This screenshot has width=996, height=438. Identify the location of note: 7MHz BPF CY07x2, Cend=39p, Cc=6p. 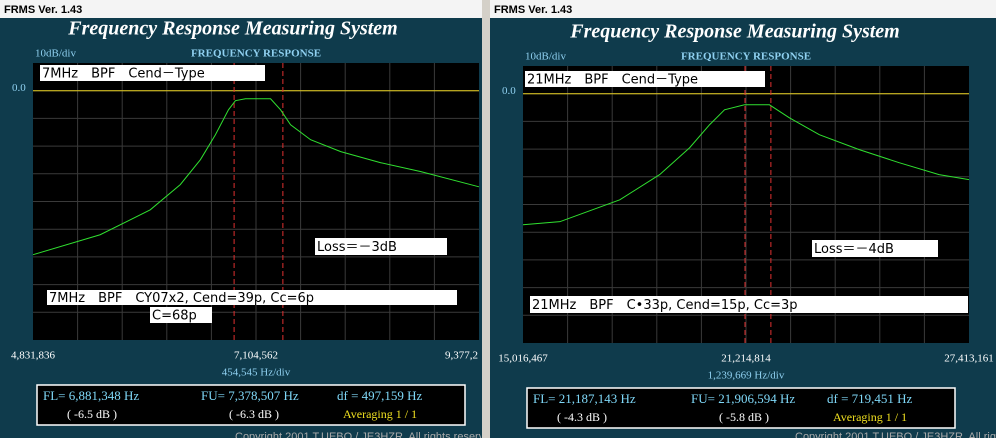
(181, 298).